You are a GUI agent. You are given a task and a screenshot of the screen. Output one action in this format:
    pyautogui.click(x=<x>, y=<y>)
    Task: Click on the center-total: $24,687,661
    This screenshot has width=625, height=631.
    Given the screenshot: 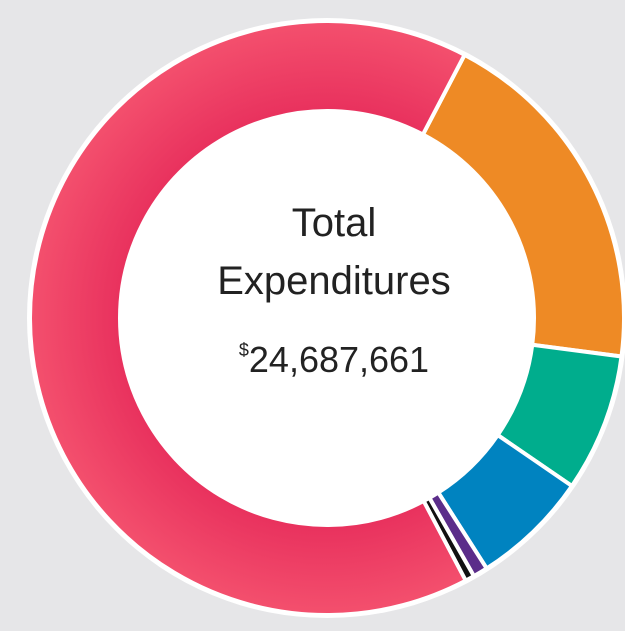 What is the action you would take?
    pyautogui.click(x=334, y=359)
    